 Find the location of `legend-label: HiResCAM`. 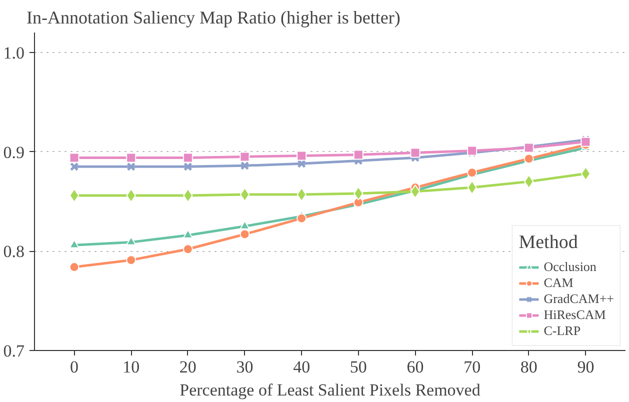

legend-label: HiResCAM is located at coordinates (575, 315).